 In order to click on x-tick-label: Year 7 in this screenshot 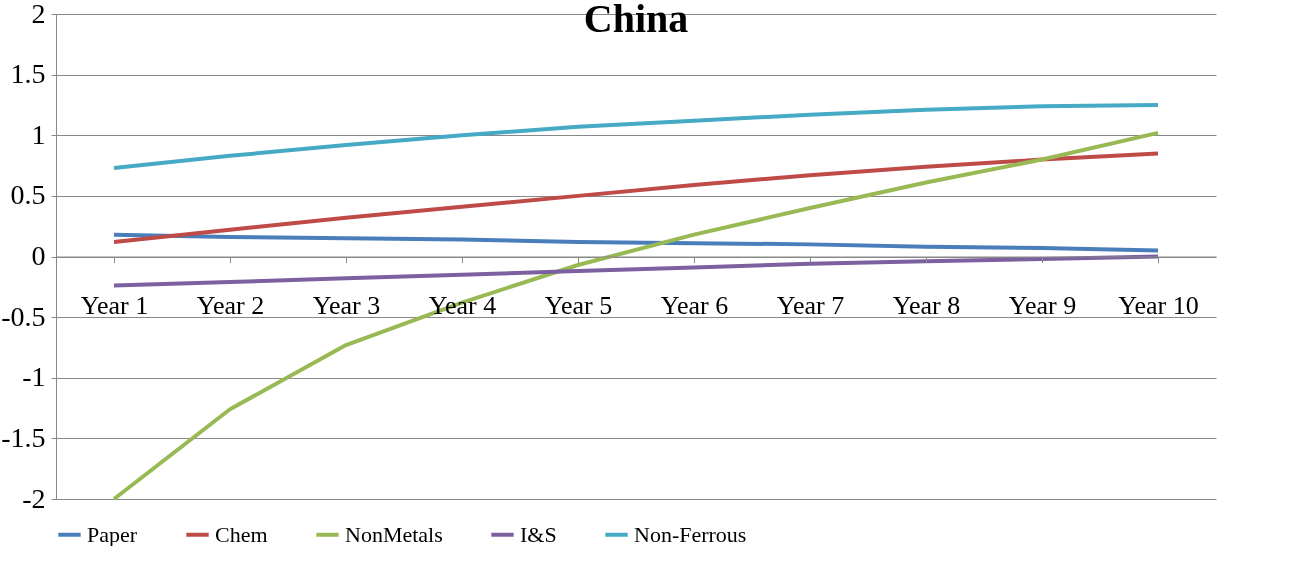, I will do `click(810, 305)`.